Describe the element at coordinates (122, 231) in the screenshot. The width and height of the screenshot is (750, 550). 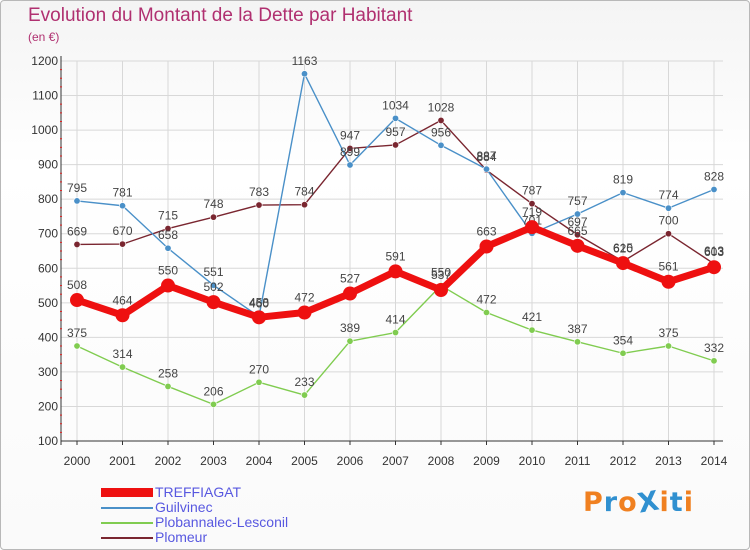
I see `data-label: 670` at that location.